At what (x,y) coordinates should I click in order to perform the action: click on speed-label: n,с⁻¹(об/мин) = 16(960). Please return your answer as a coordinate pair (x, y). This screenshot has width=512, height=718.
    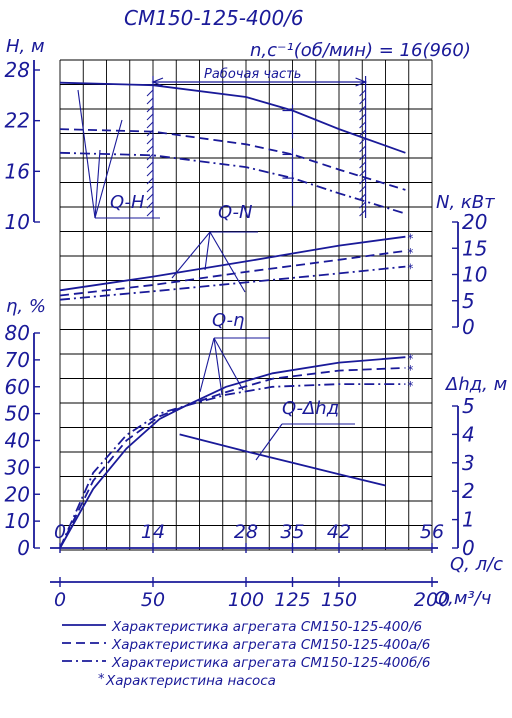
    Looking at the image, I should click on (360, 50).